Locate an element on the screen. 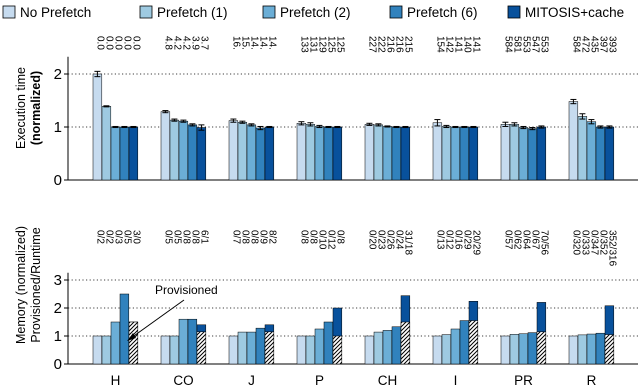 This screenshot has width=638, height=392. category-label: J is located at coordinates (251, 380).